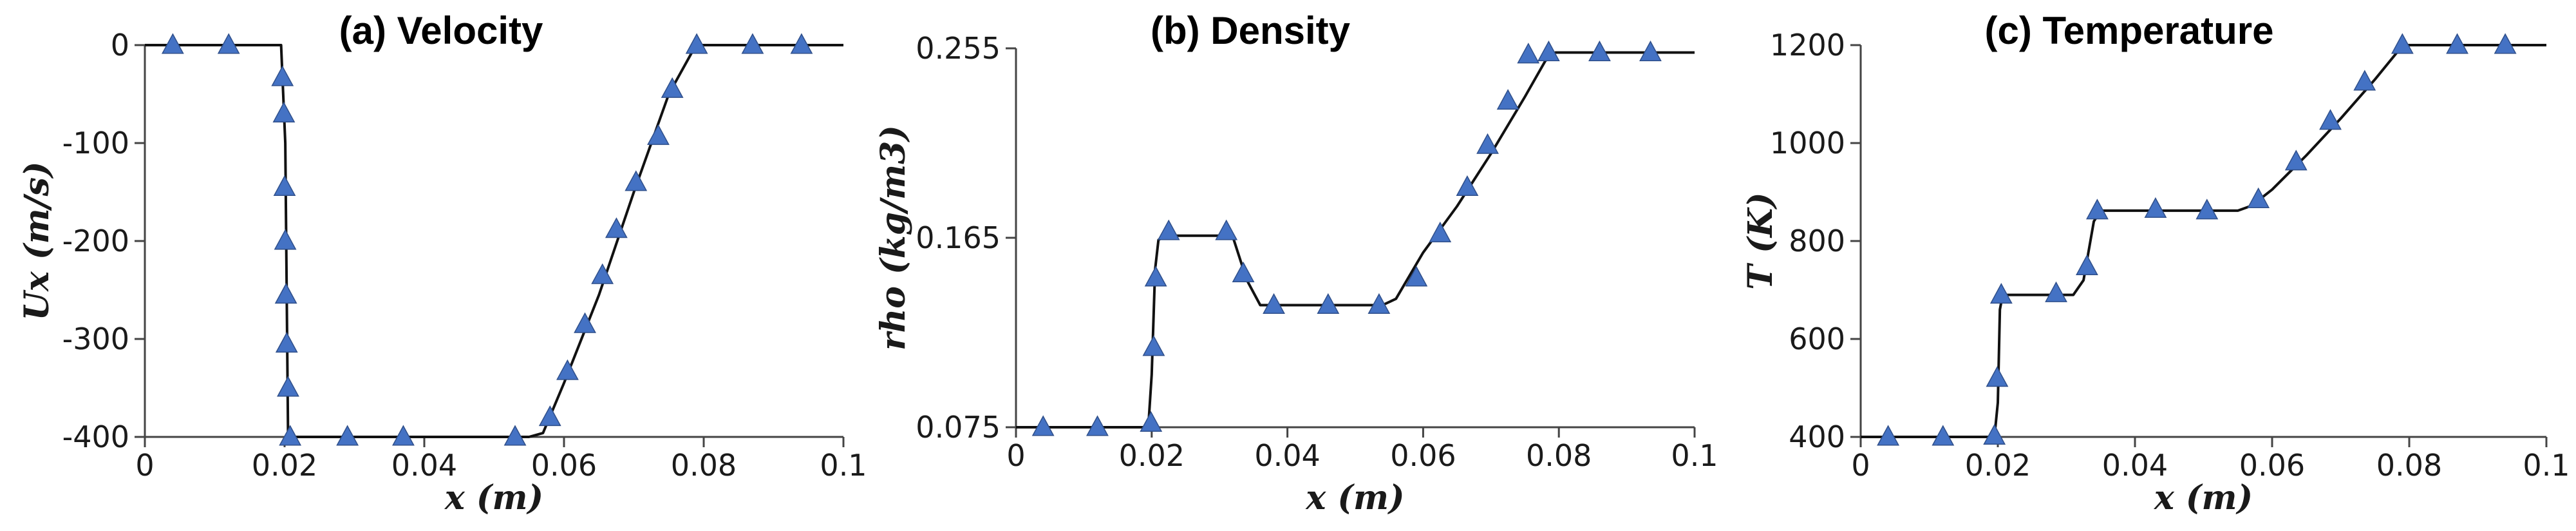 This screenshot has width=2576, height=531. What do you see at coordinates (1817, 437) in the screenshot?
I see `temperature-y-tick-label: 400` at bounding box center [1817, 437].